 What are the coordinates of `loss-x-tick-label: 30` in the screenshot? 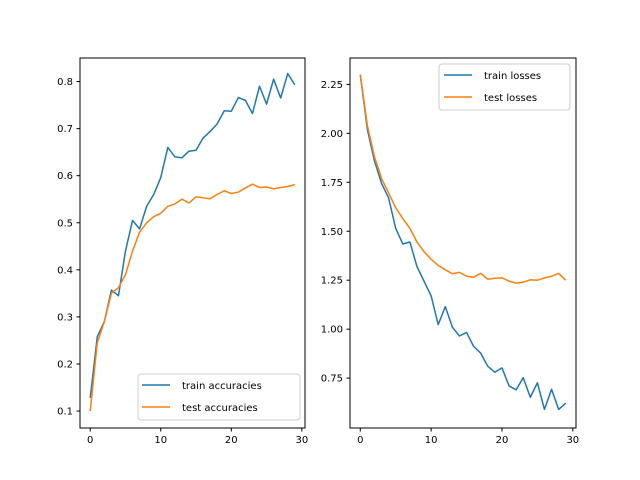 It's located at (572, 440).